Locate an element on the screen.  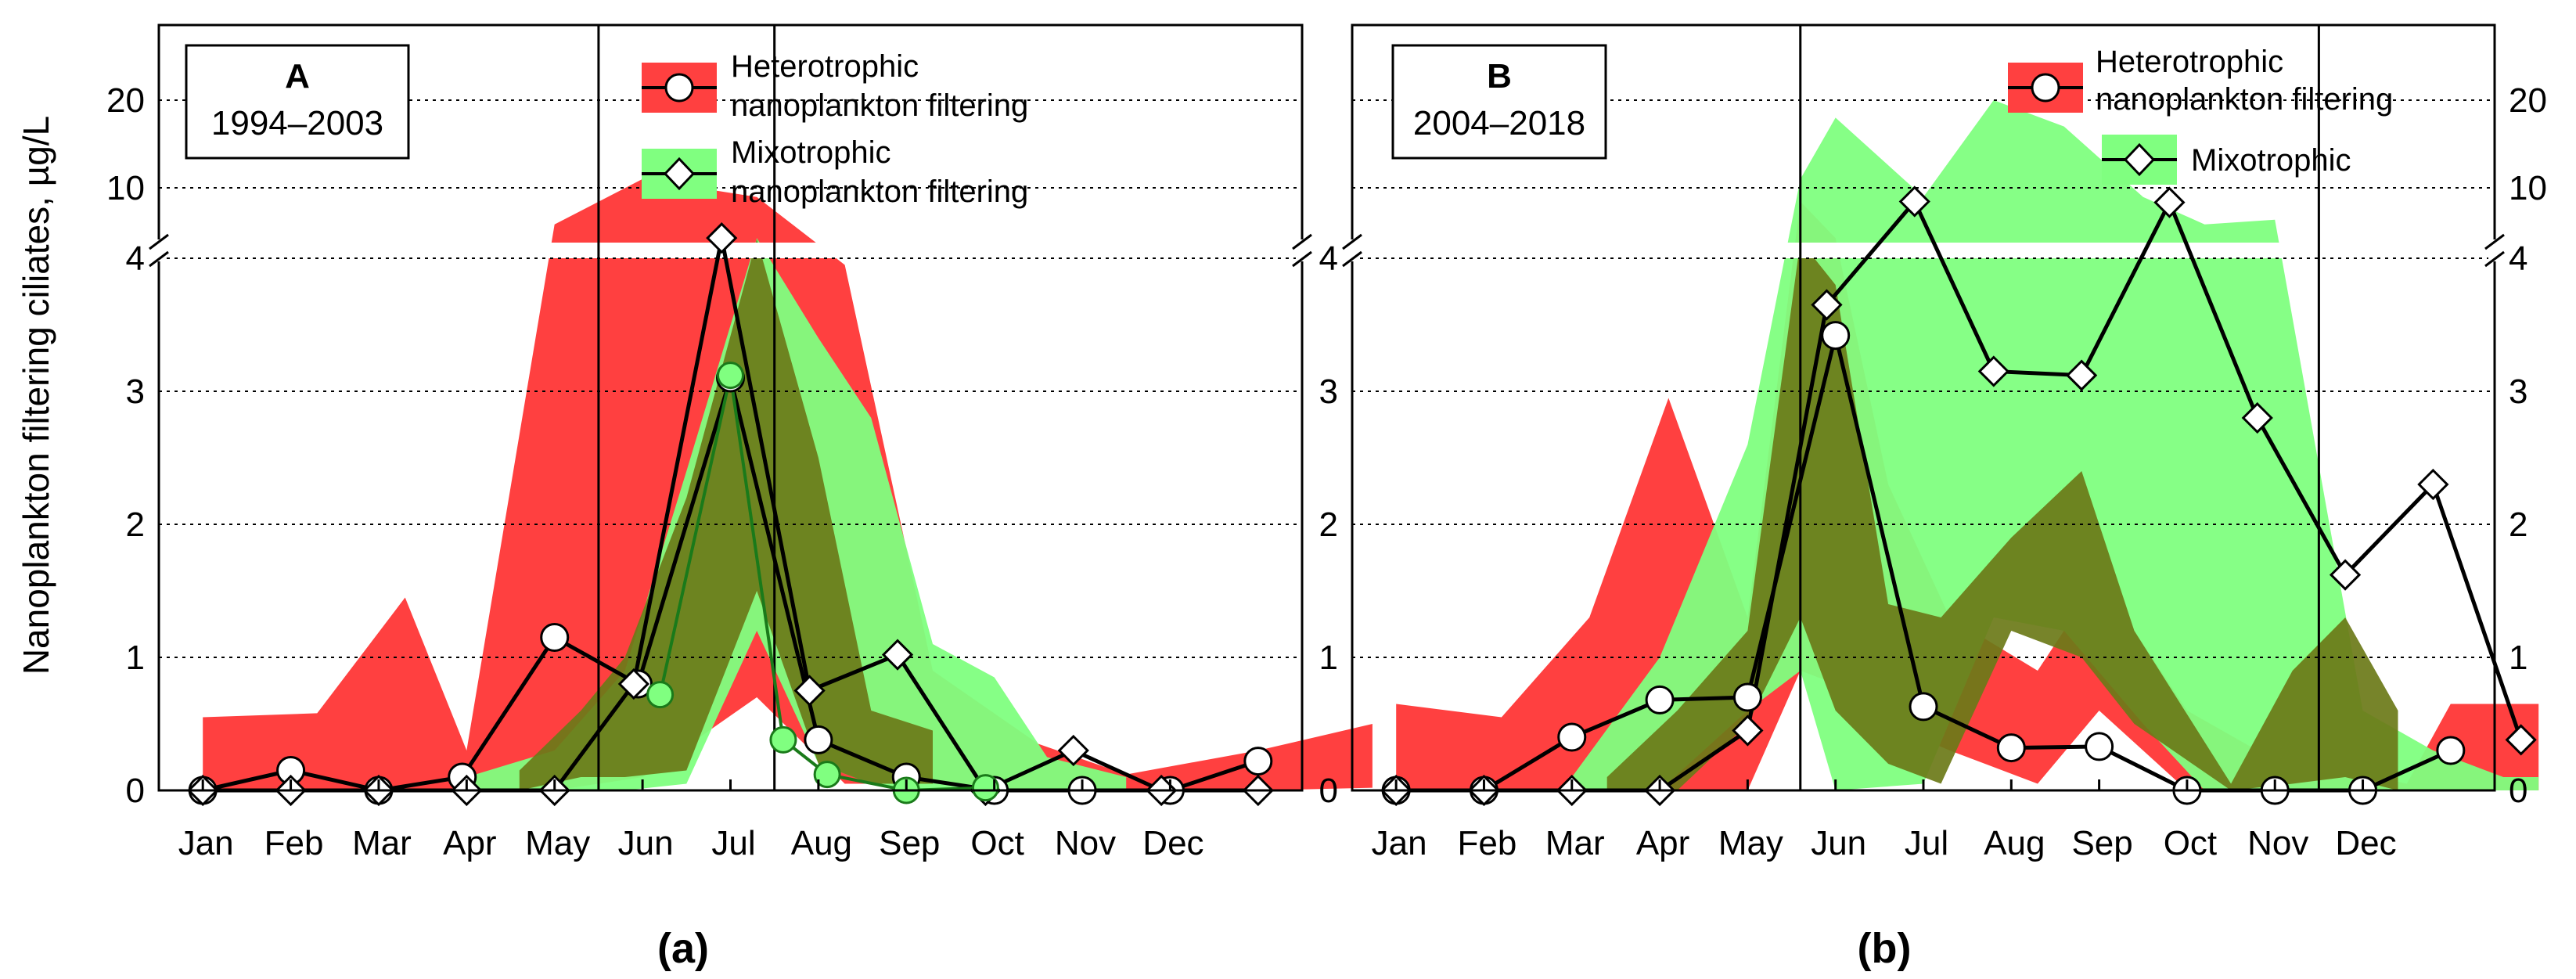
y-tick-label-left: 2 is located at coordinates (1329, 525).